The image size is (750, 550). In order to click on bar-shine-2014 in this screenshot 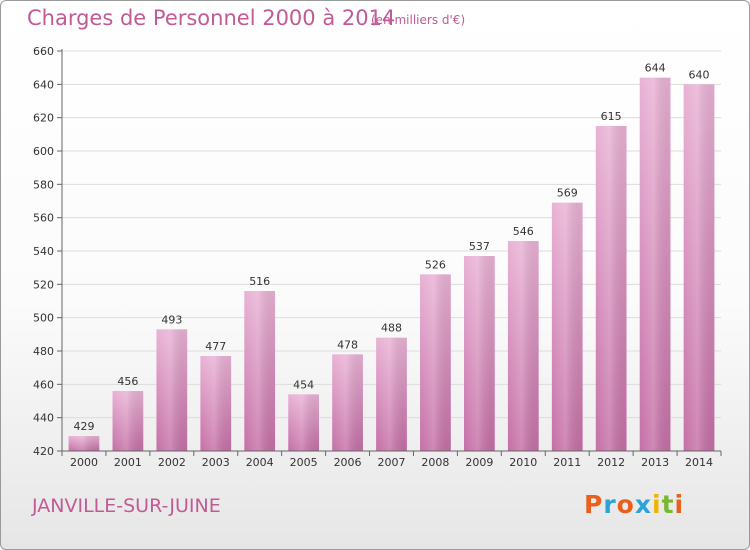, I will do `click(699, 267)`.